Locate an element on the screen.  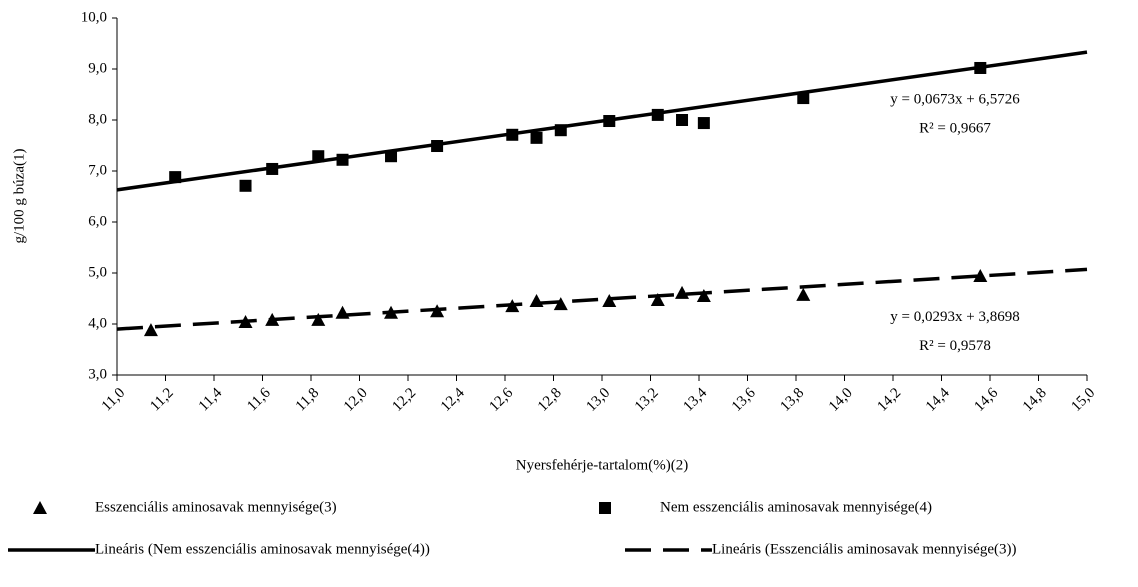
x-tick-label: 12,8 is located at coordinates (550, 400).